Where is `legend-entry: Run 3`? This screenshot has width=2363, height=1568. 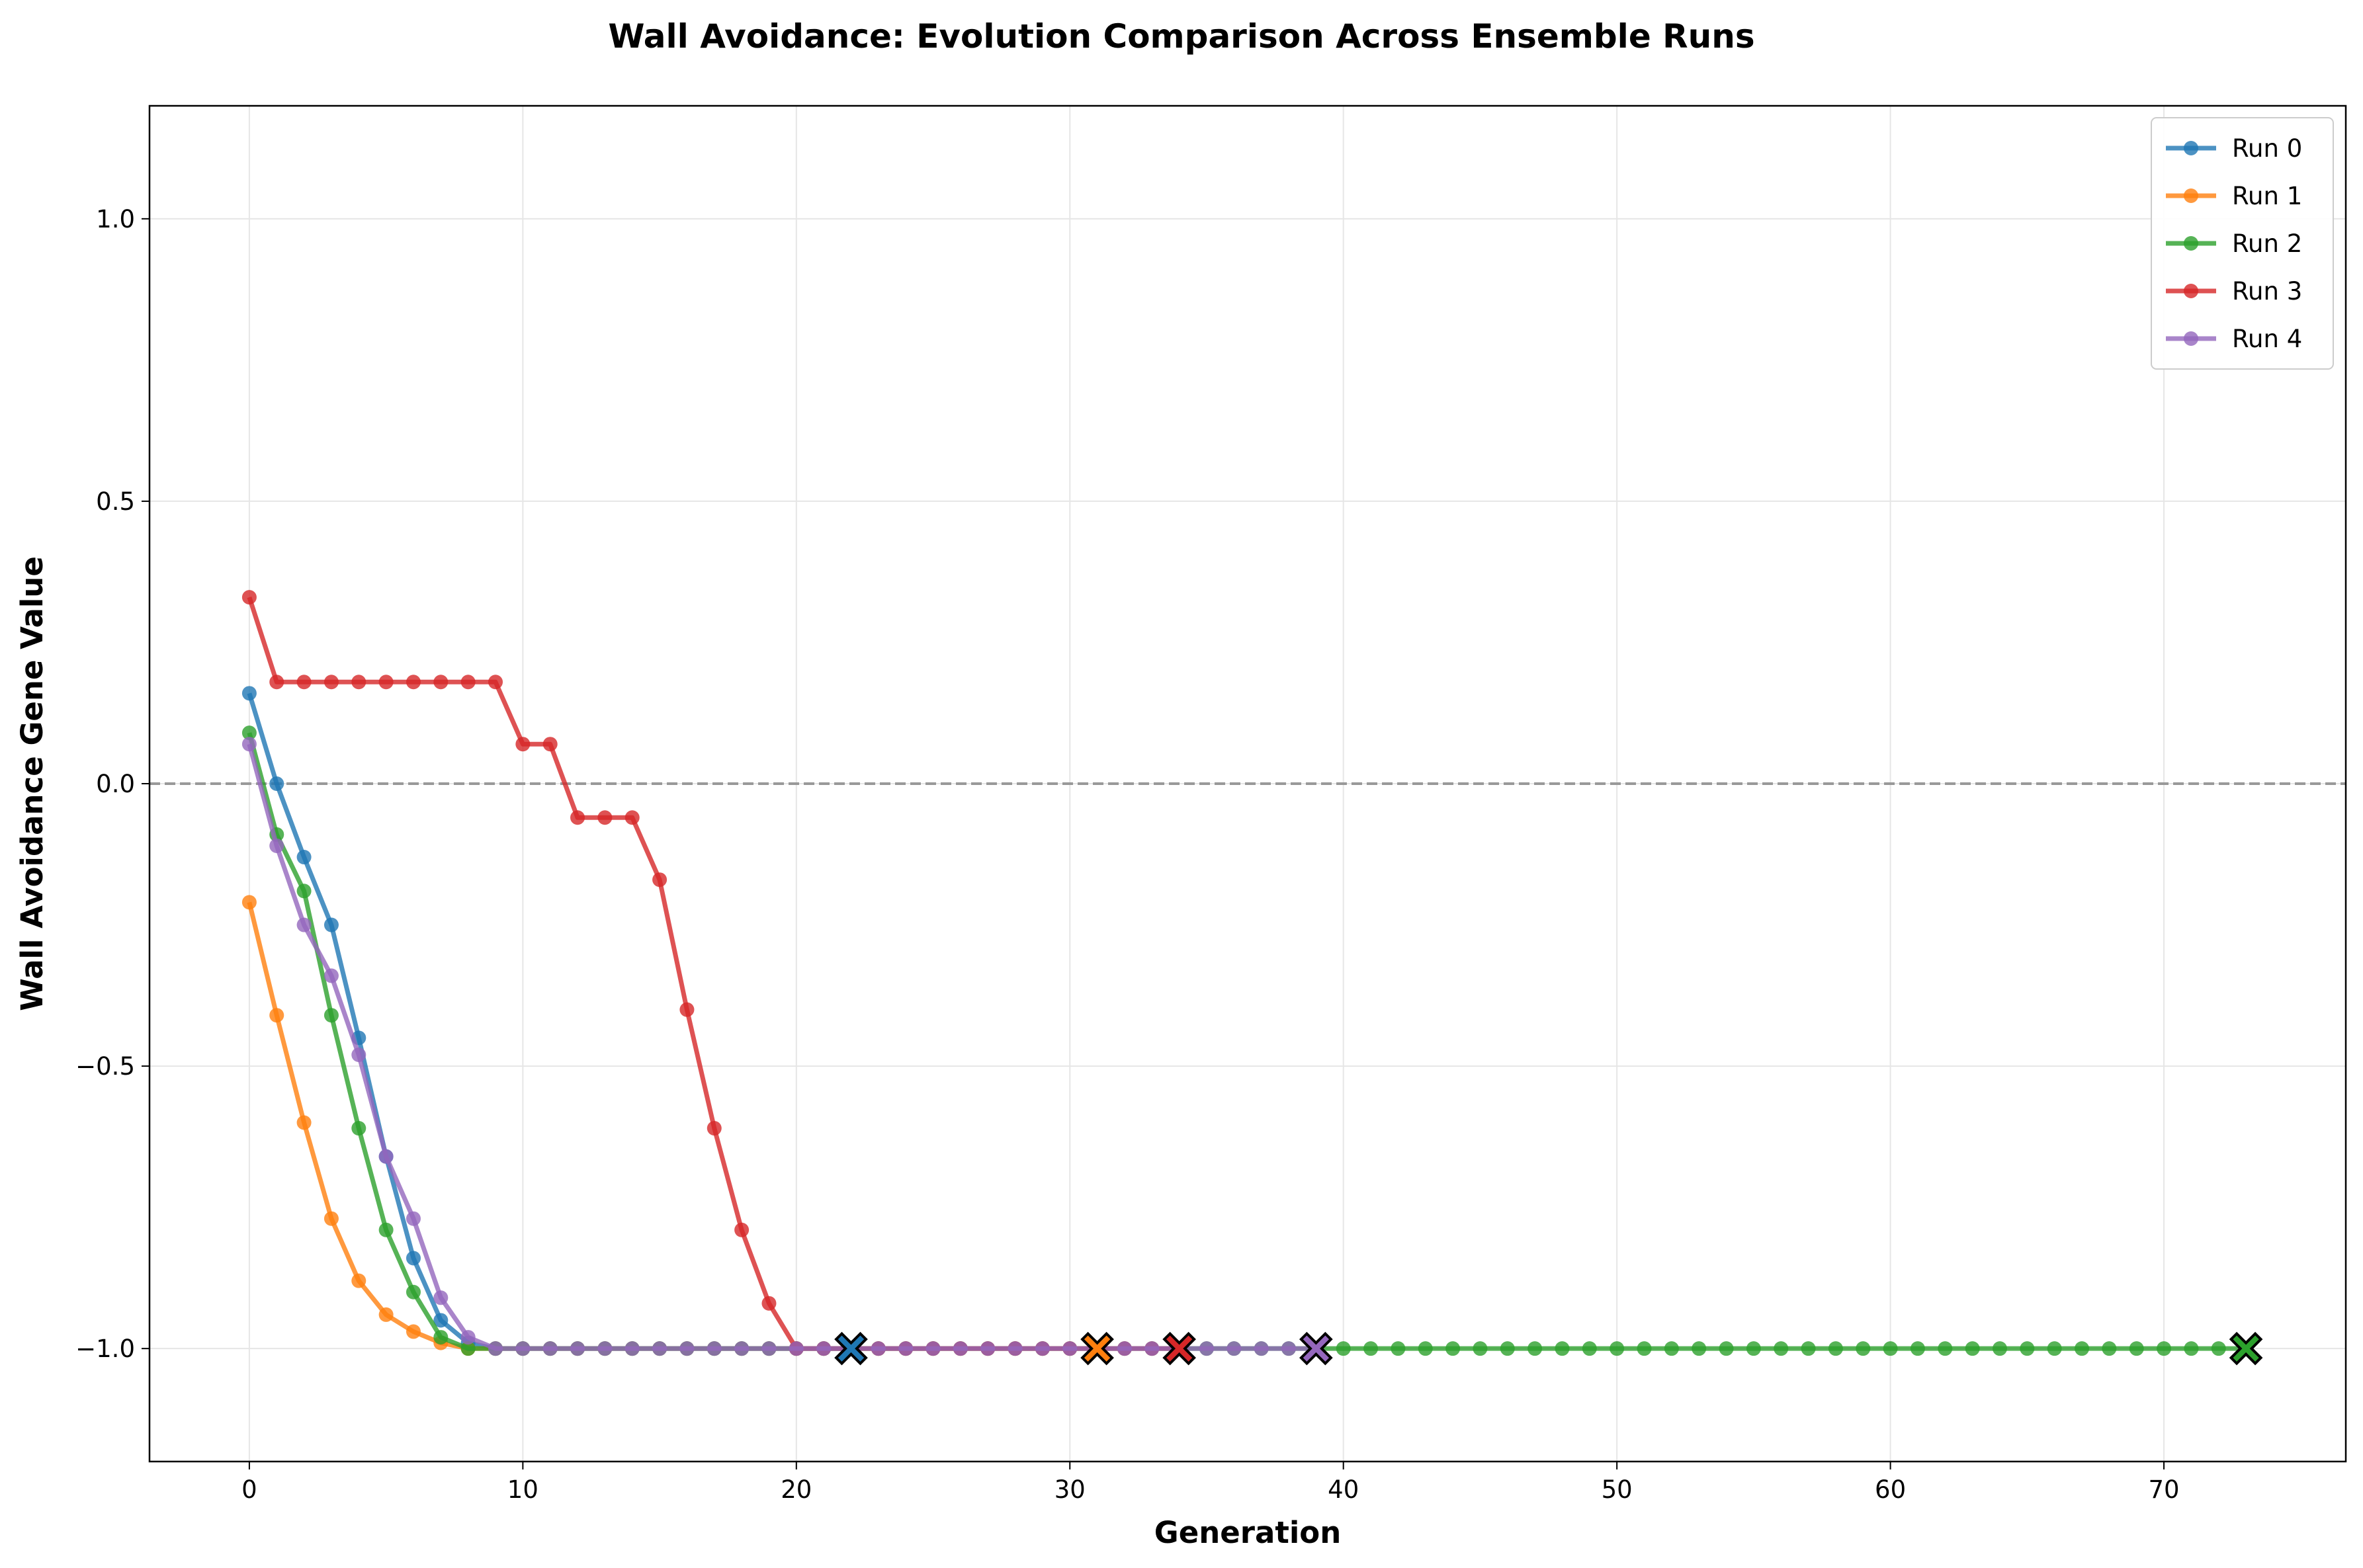 legend-entry: Run 3 is located at coordinates (2234, 291).